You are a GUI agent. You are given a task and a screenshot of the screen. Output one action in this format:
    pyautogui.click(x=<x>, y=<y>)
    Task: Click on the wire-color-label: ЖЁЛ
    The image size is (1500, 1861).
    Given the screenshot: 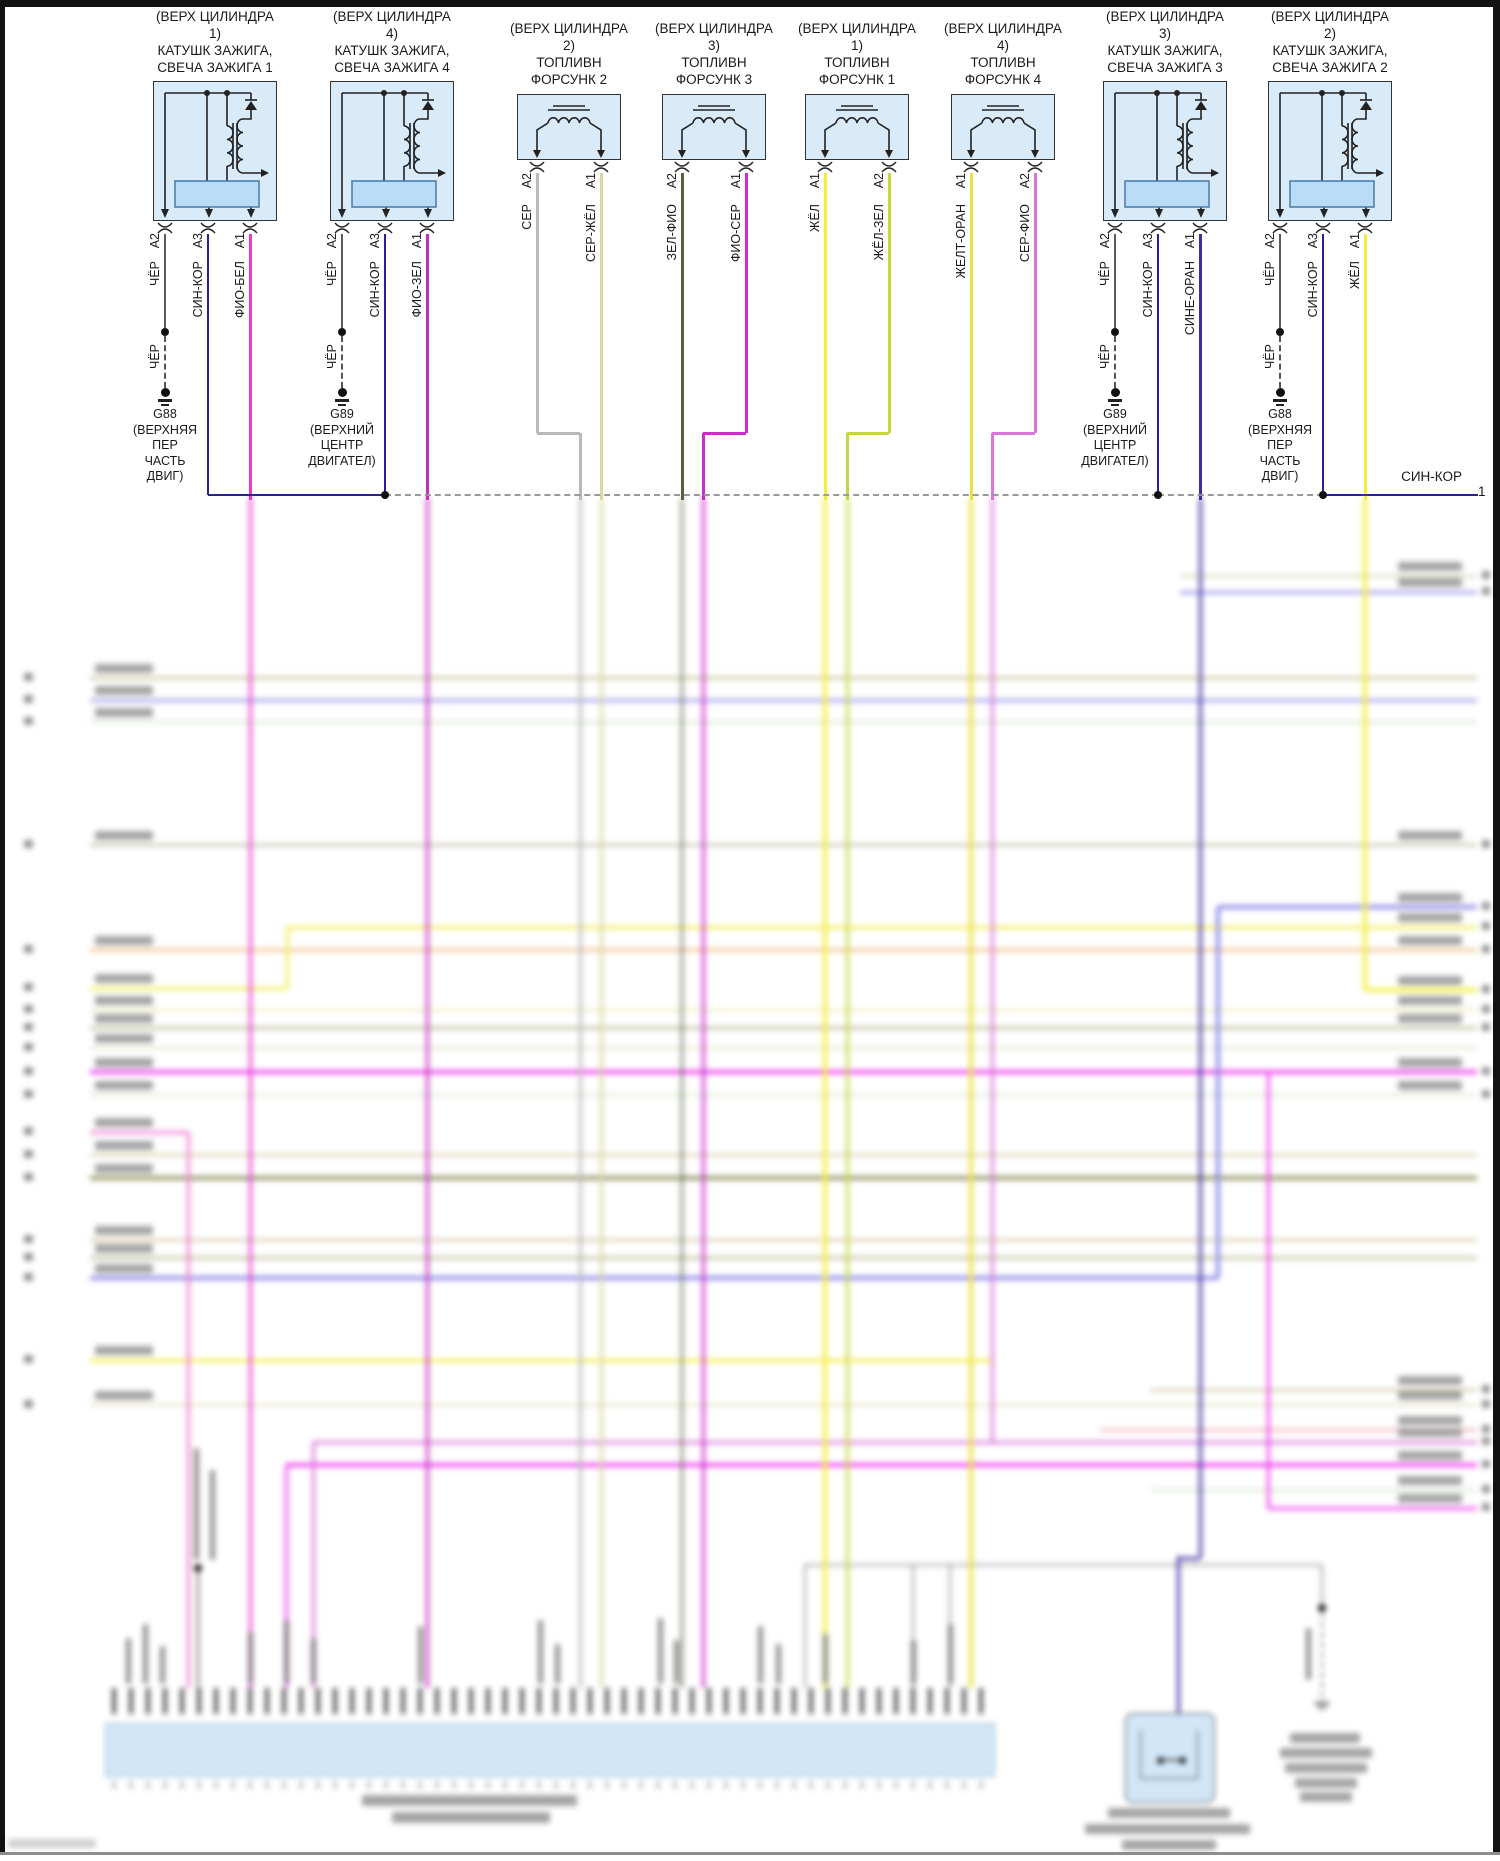 What is the action you would take?
    pyautogui.click(x=815, y=218)
    